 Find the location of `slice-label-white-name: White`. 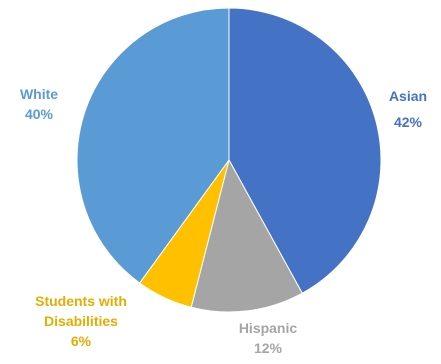

slice-label-white-name: White is located at coordinates (39, 94).